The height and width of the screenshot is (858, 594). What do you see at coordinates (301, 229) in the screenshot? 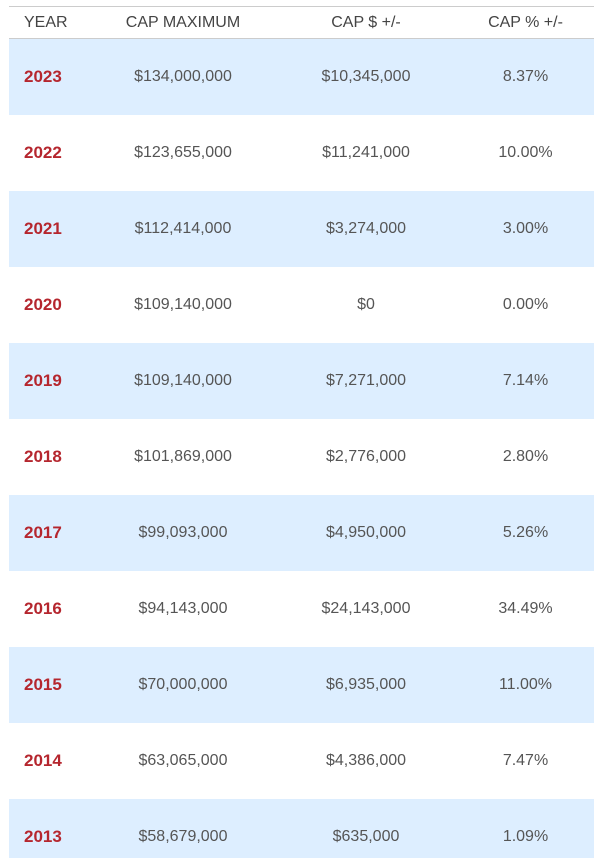
I see `table-row: 2021 $112,414,000 $3,274,000 3.00%` at bounding box center [301, 229].